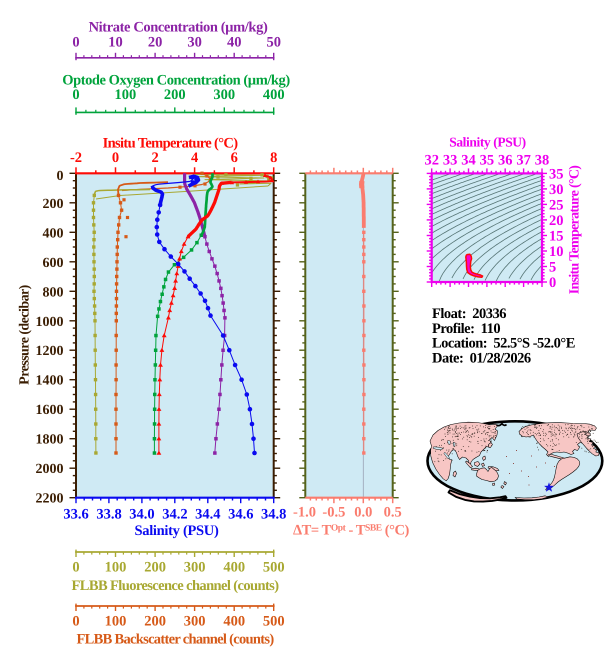 Image resolution: width=609 pixels, height=663 pixels. What do you see at coordinates (393, 513) in the screenshot?
I see `svg-text: 0.5` at bounding box center [393, 513].